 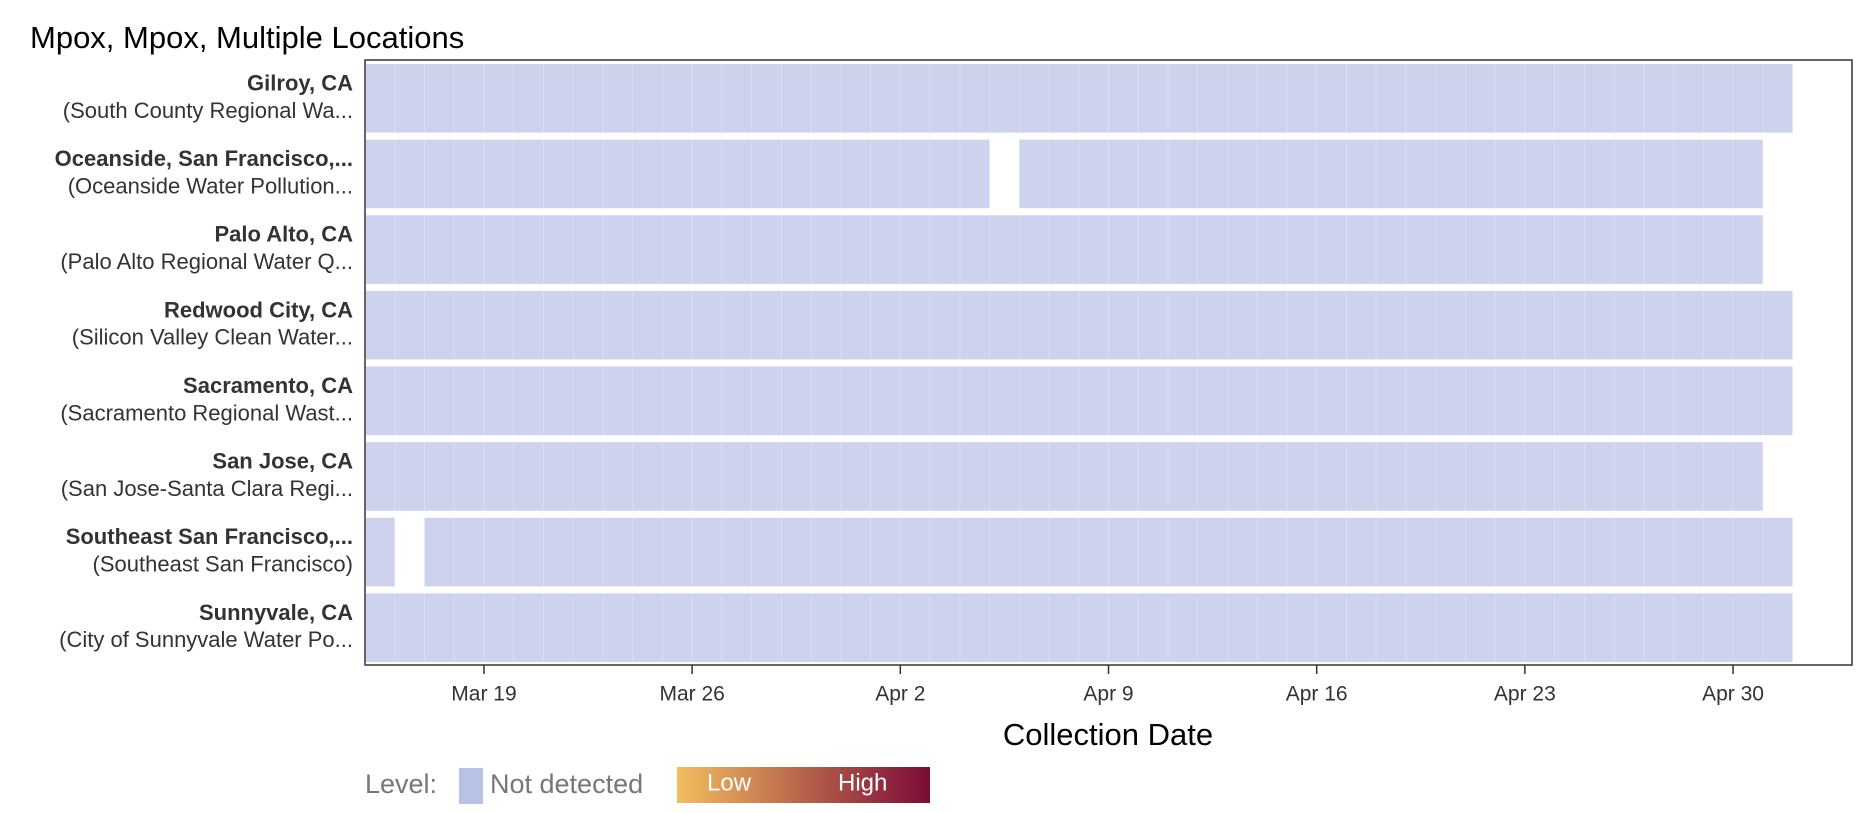 I want to click on legend-low: Low, so click(x=729, y=782).